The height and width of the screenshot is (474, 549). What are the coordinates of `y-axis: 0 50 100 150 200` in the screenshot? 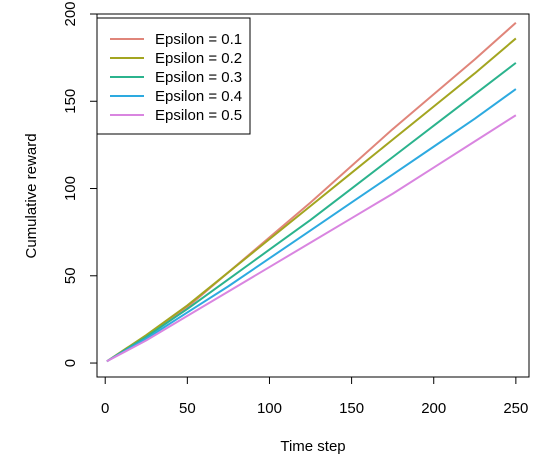 It's located at (80, 184).